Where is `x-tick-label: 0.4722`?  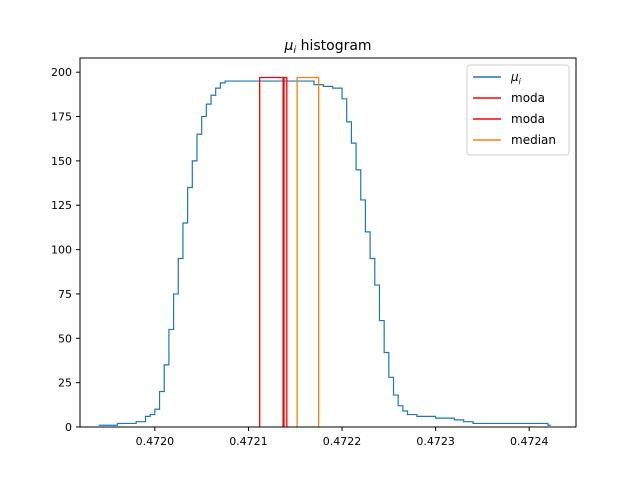 x-tick-label: 0.4722 is located at coordinates (342, 441).